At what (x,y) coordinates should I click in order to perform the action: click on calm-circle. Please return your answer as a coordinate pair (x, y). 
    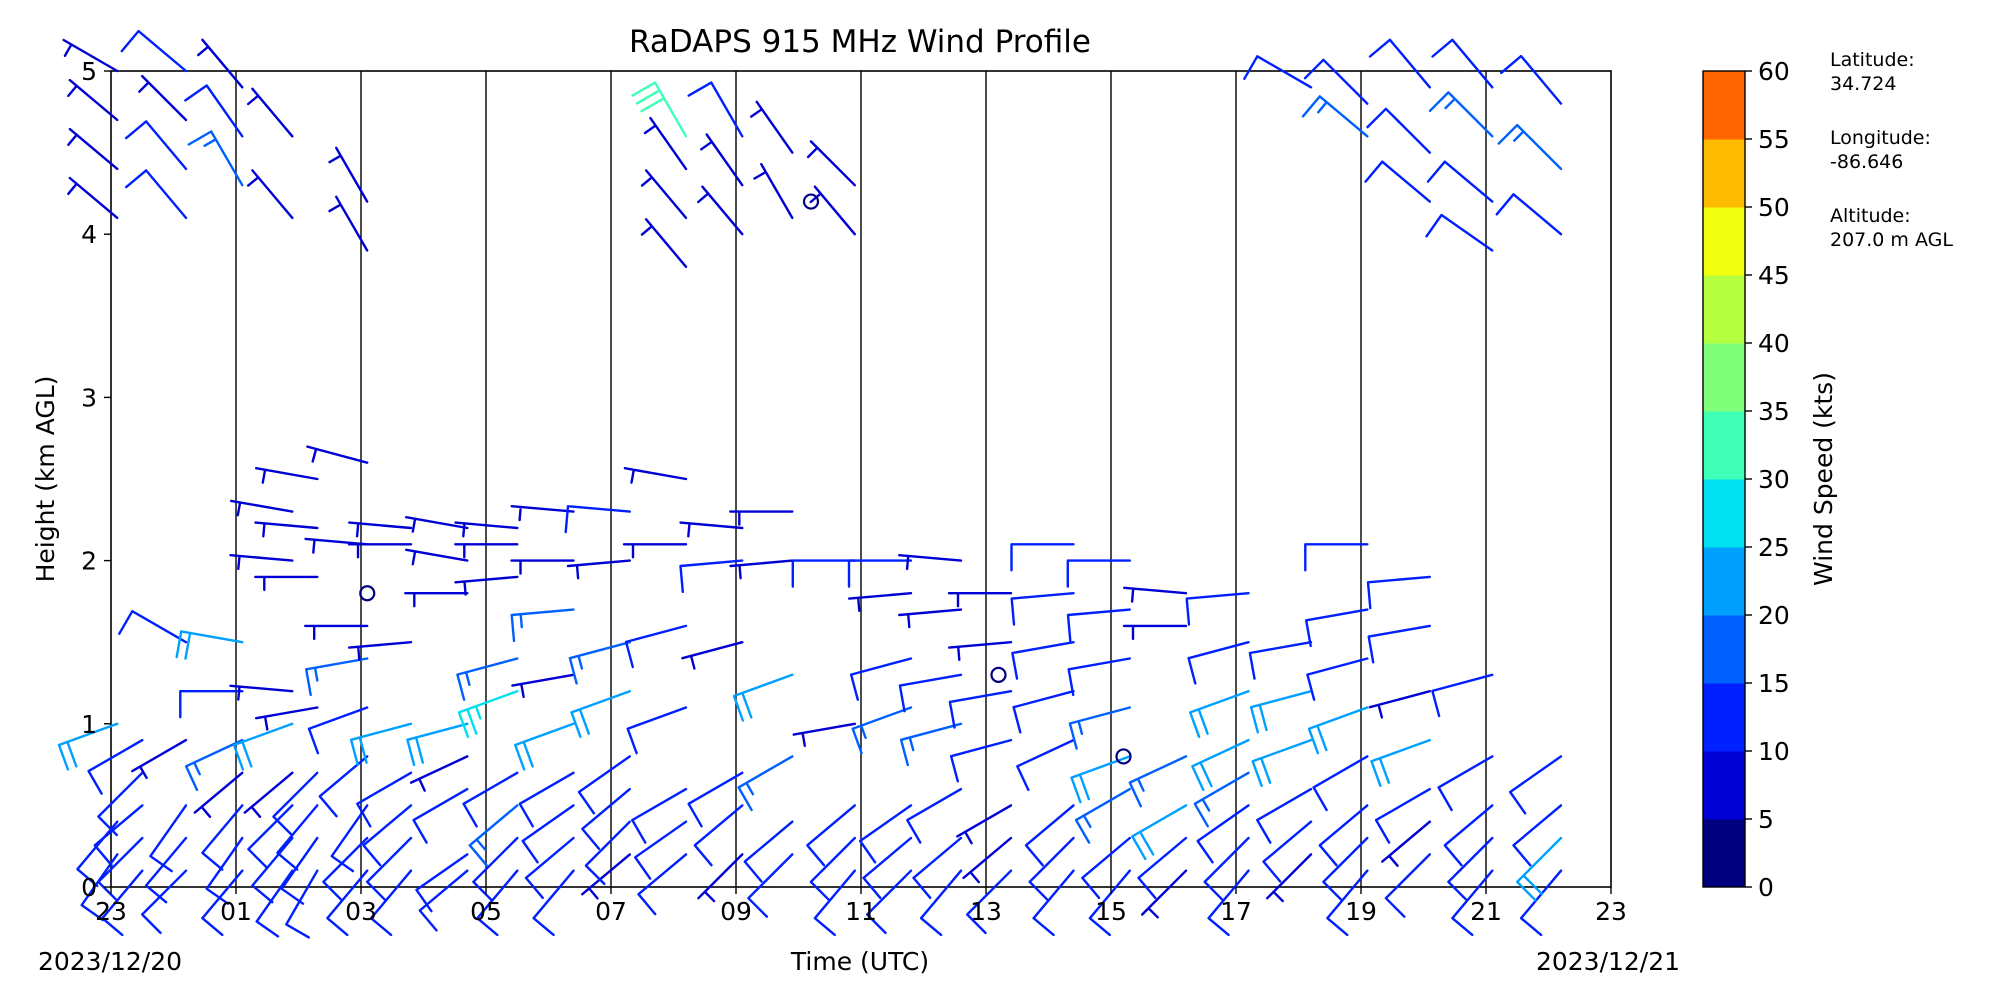
    Looking at the image, I should click on (811, 201).